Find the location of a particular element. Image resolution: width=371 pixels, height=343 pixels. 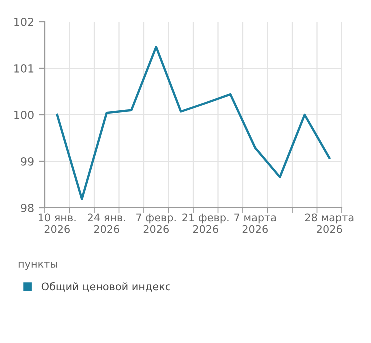

x-tick-label: 10 янв. 2026 is located at coordinates (57, 224).